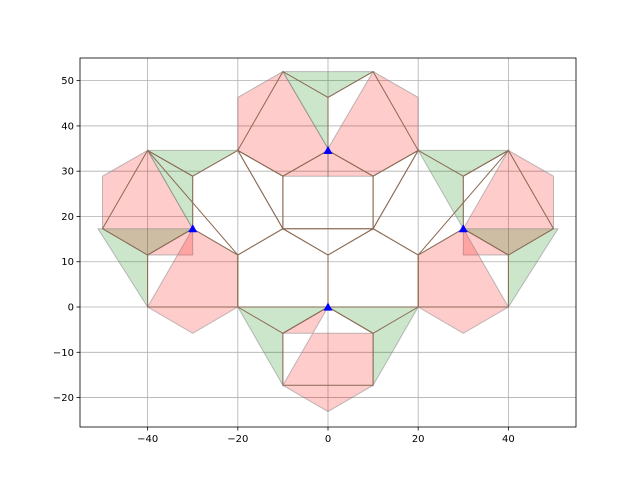 The height and width of the screenshot is (480, 640). What do you see at coordinates (67, 126) in the screenshot?
I see `y-tick-label: 40` at bounding box center [67, 126].